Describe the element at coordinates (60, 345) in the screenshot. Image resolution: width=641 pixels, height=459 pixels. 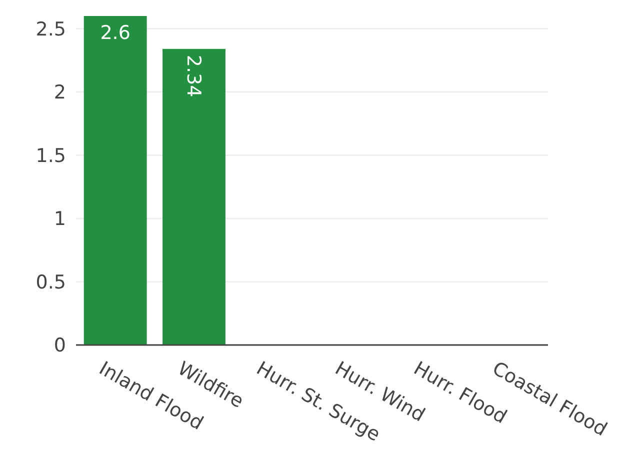
I see `y-tick-label: 0` at that location.